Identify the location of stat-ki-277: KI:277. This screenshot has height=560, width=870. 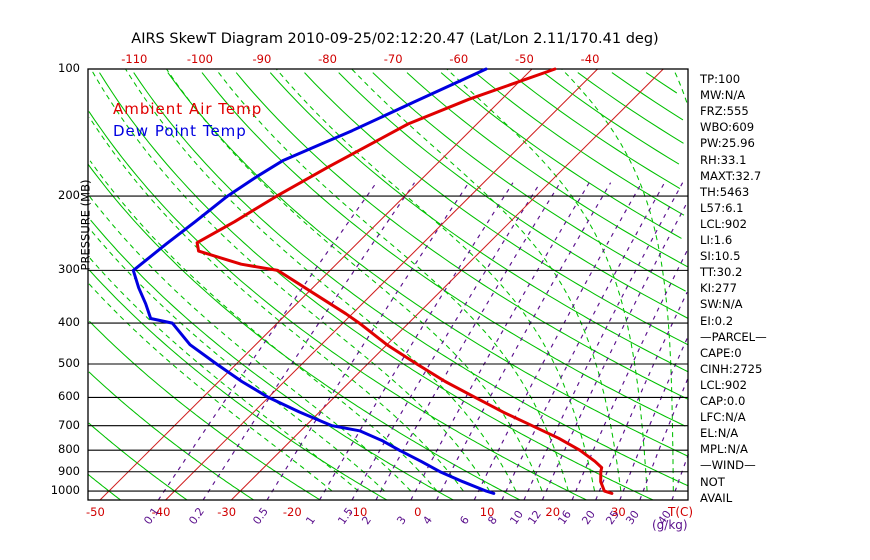
(719, 288).